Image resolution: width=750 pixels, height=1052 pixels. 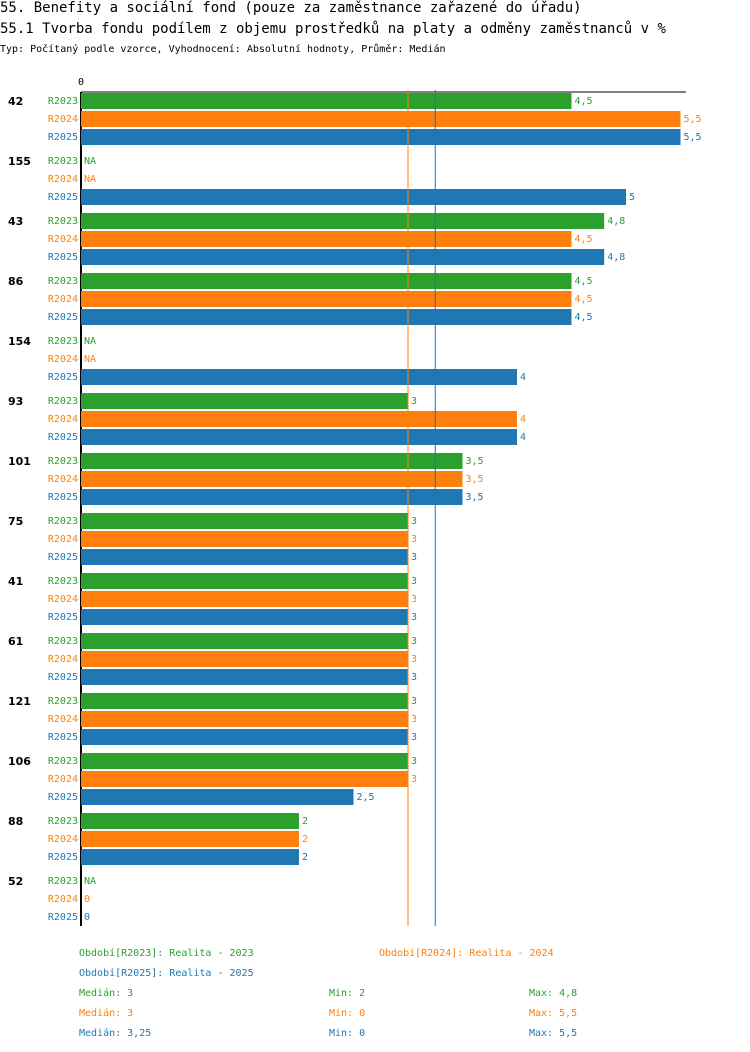 I want to click on legend-r2025: Období[R2025]: Realita - 2025, so click(x=166, y=973).